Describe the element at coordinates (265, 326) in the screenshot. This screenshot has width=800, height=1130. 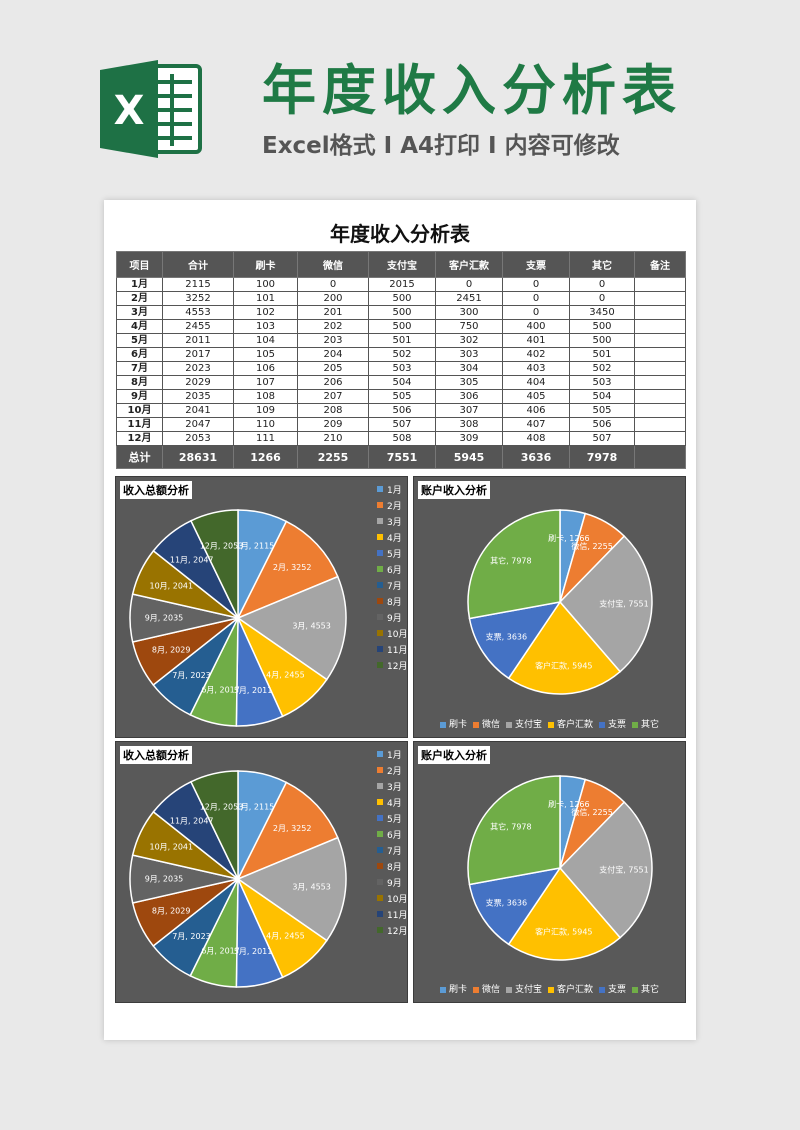
I see `table-cell: 103` at that location.